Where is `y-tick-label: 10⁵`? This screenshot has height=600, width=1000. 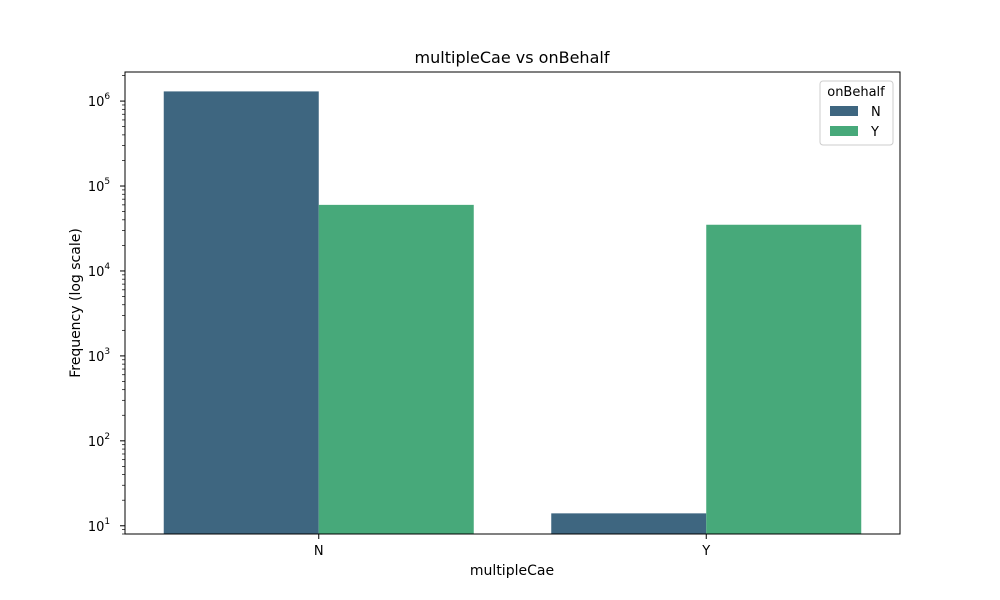
y-tick-label: 10⁵ is located at coordinates (99, 186).